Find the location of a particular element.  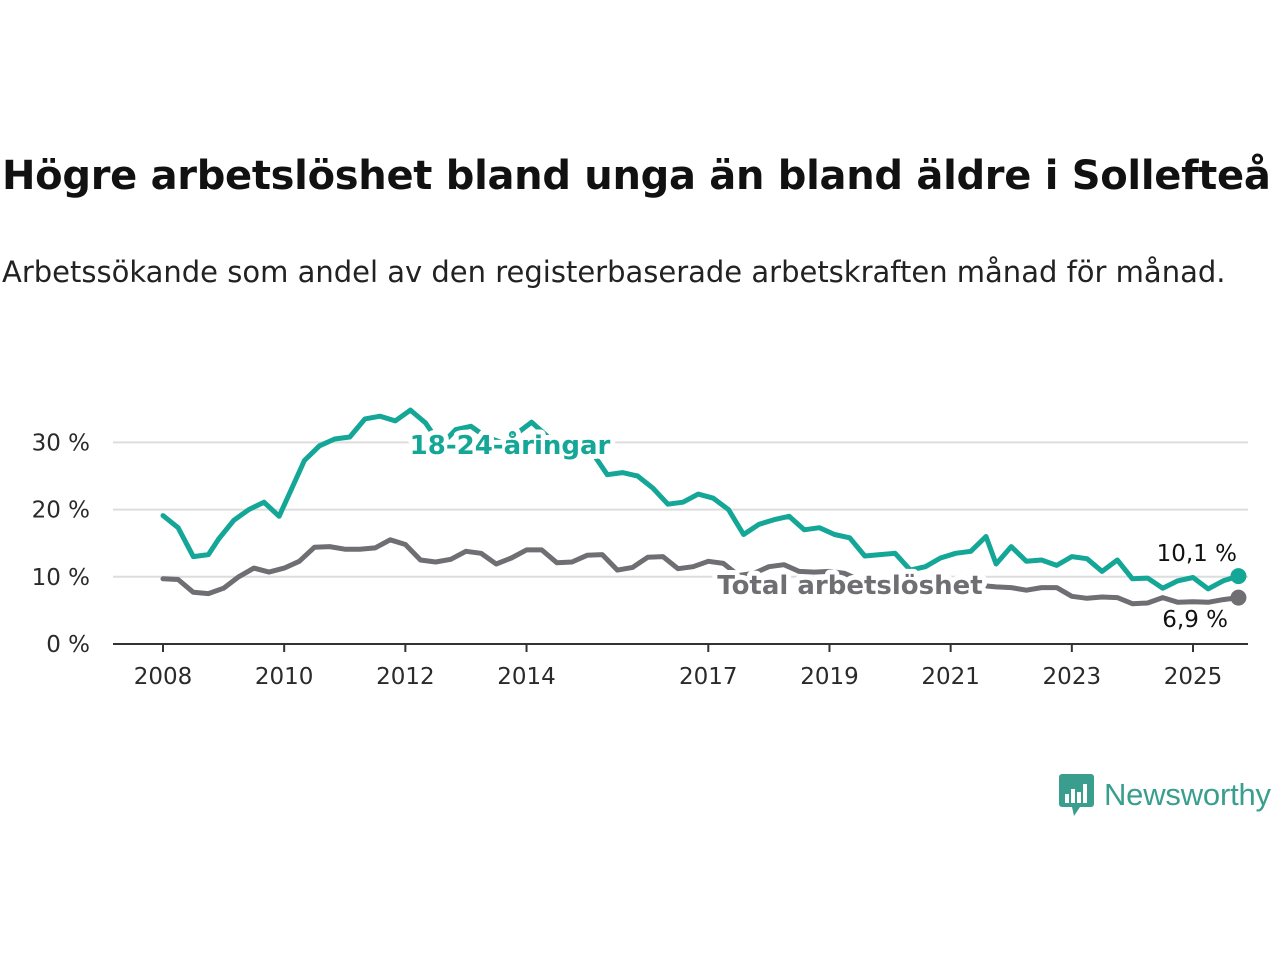

end-dot-total is located at coordinates (1238, 597).